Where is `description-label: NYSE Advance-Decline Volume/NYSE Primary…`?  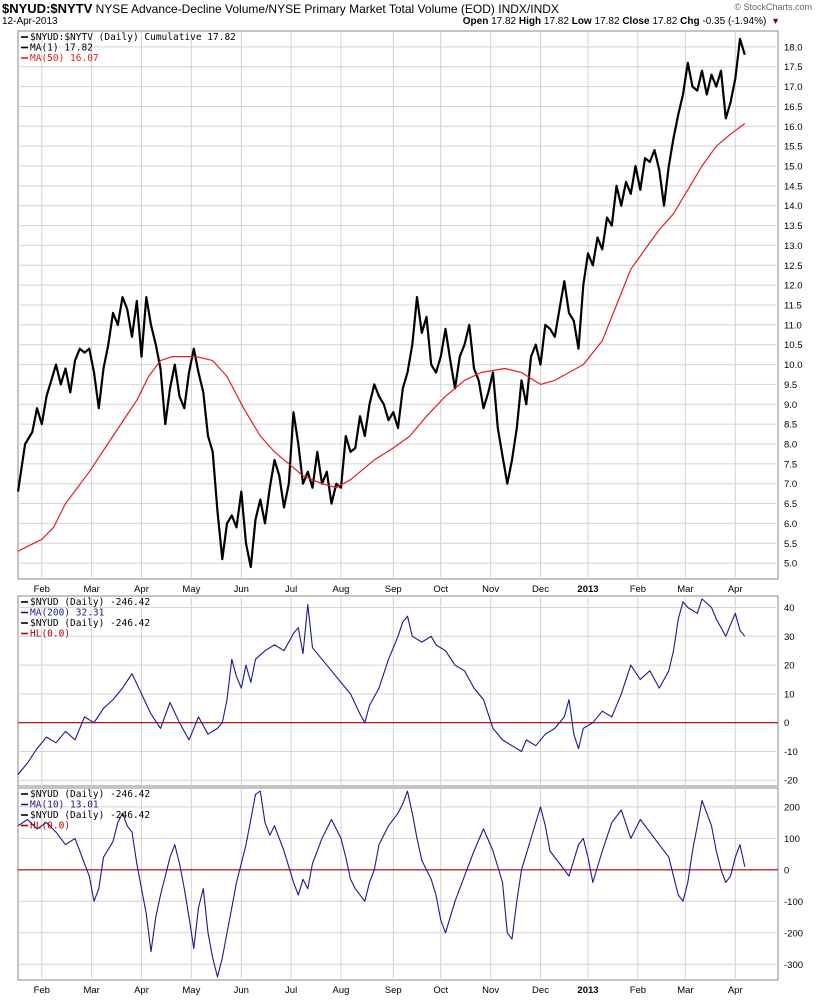
description-label: NYSE Advance-Decline Volume/NYSE Primary… is located at coordinates (327, 9).